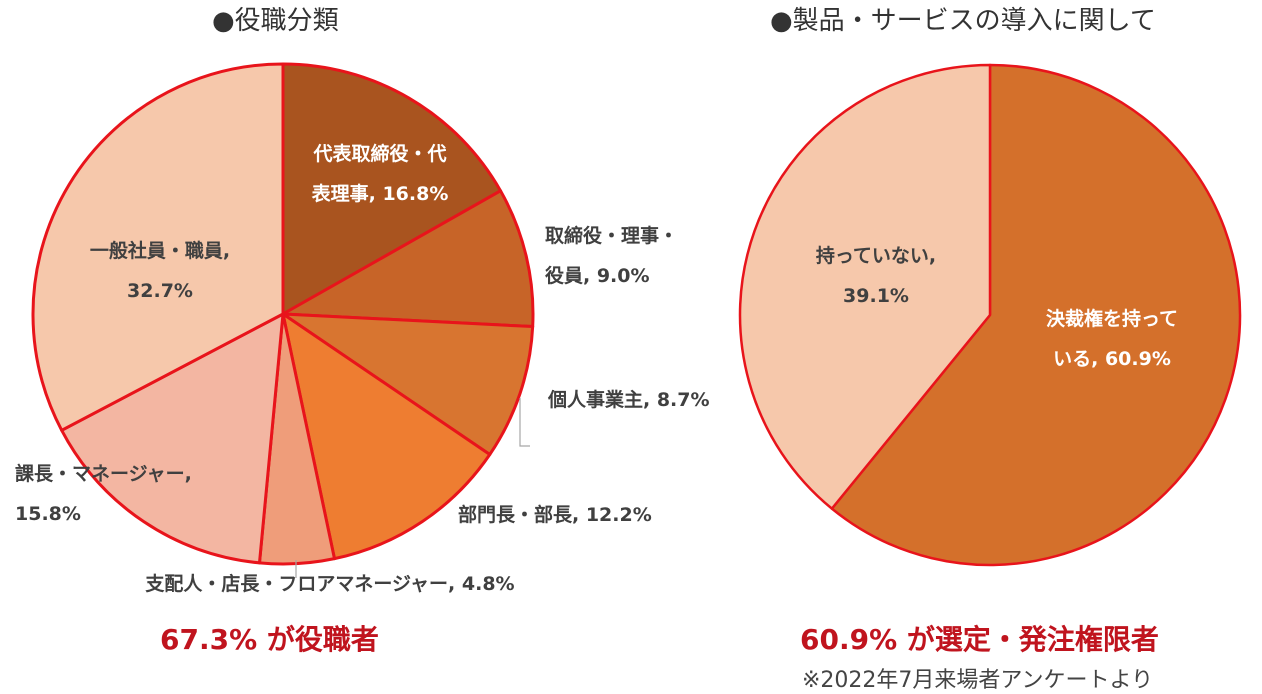 Image resolution: width=1262 pixels, height=694 pixels. Describe the element at coordinates (160, 270) in the screenshot. I see `chart1-slice-7-label: 一般社員・職員, 32.7%` at that location.